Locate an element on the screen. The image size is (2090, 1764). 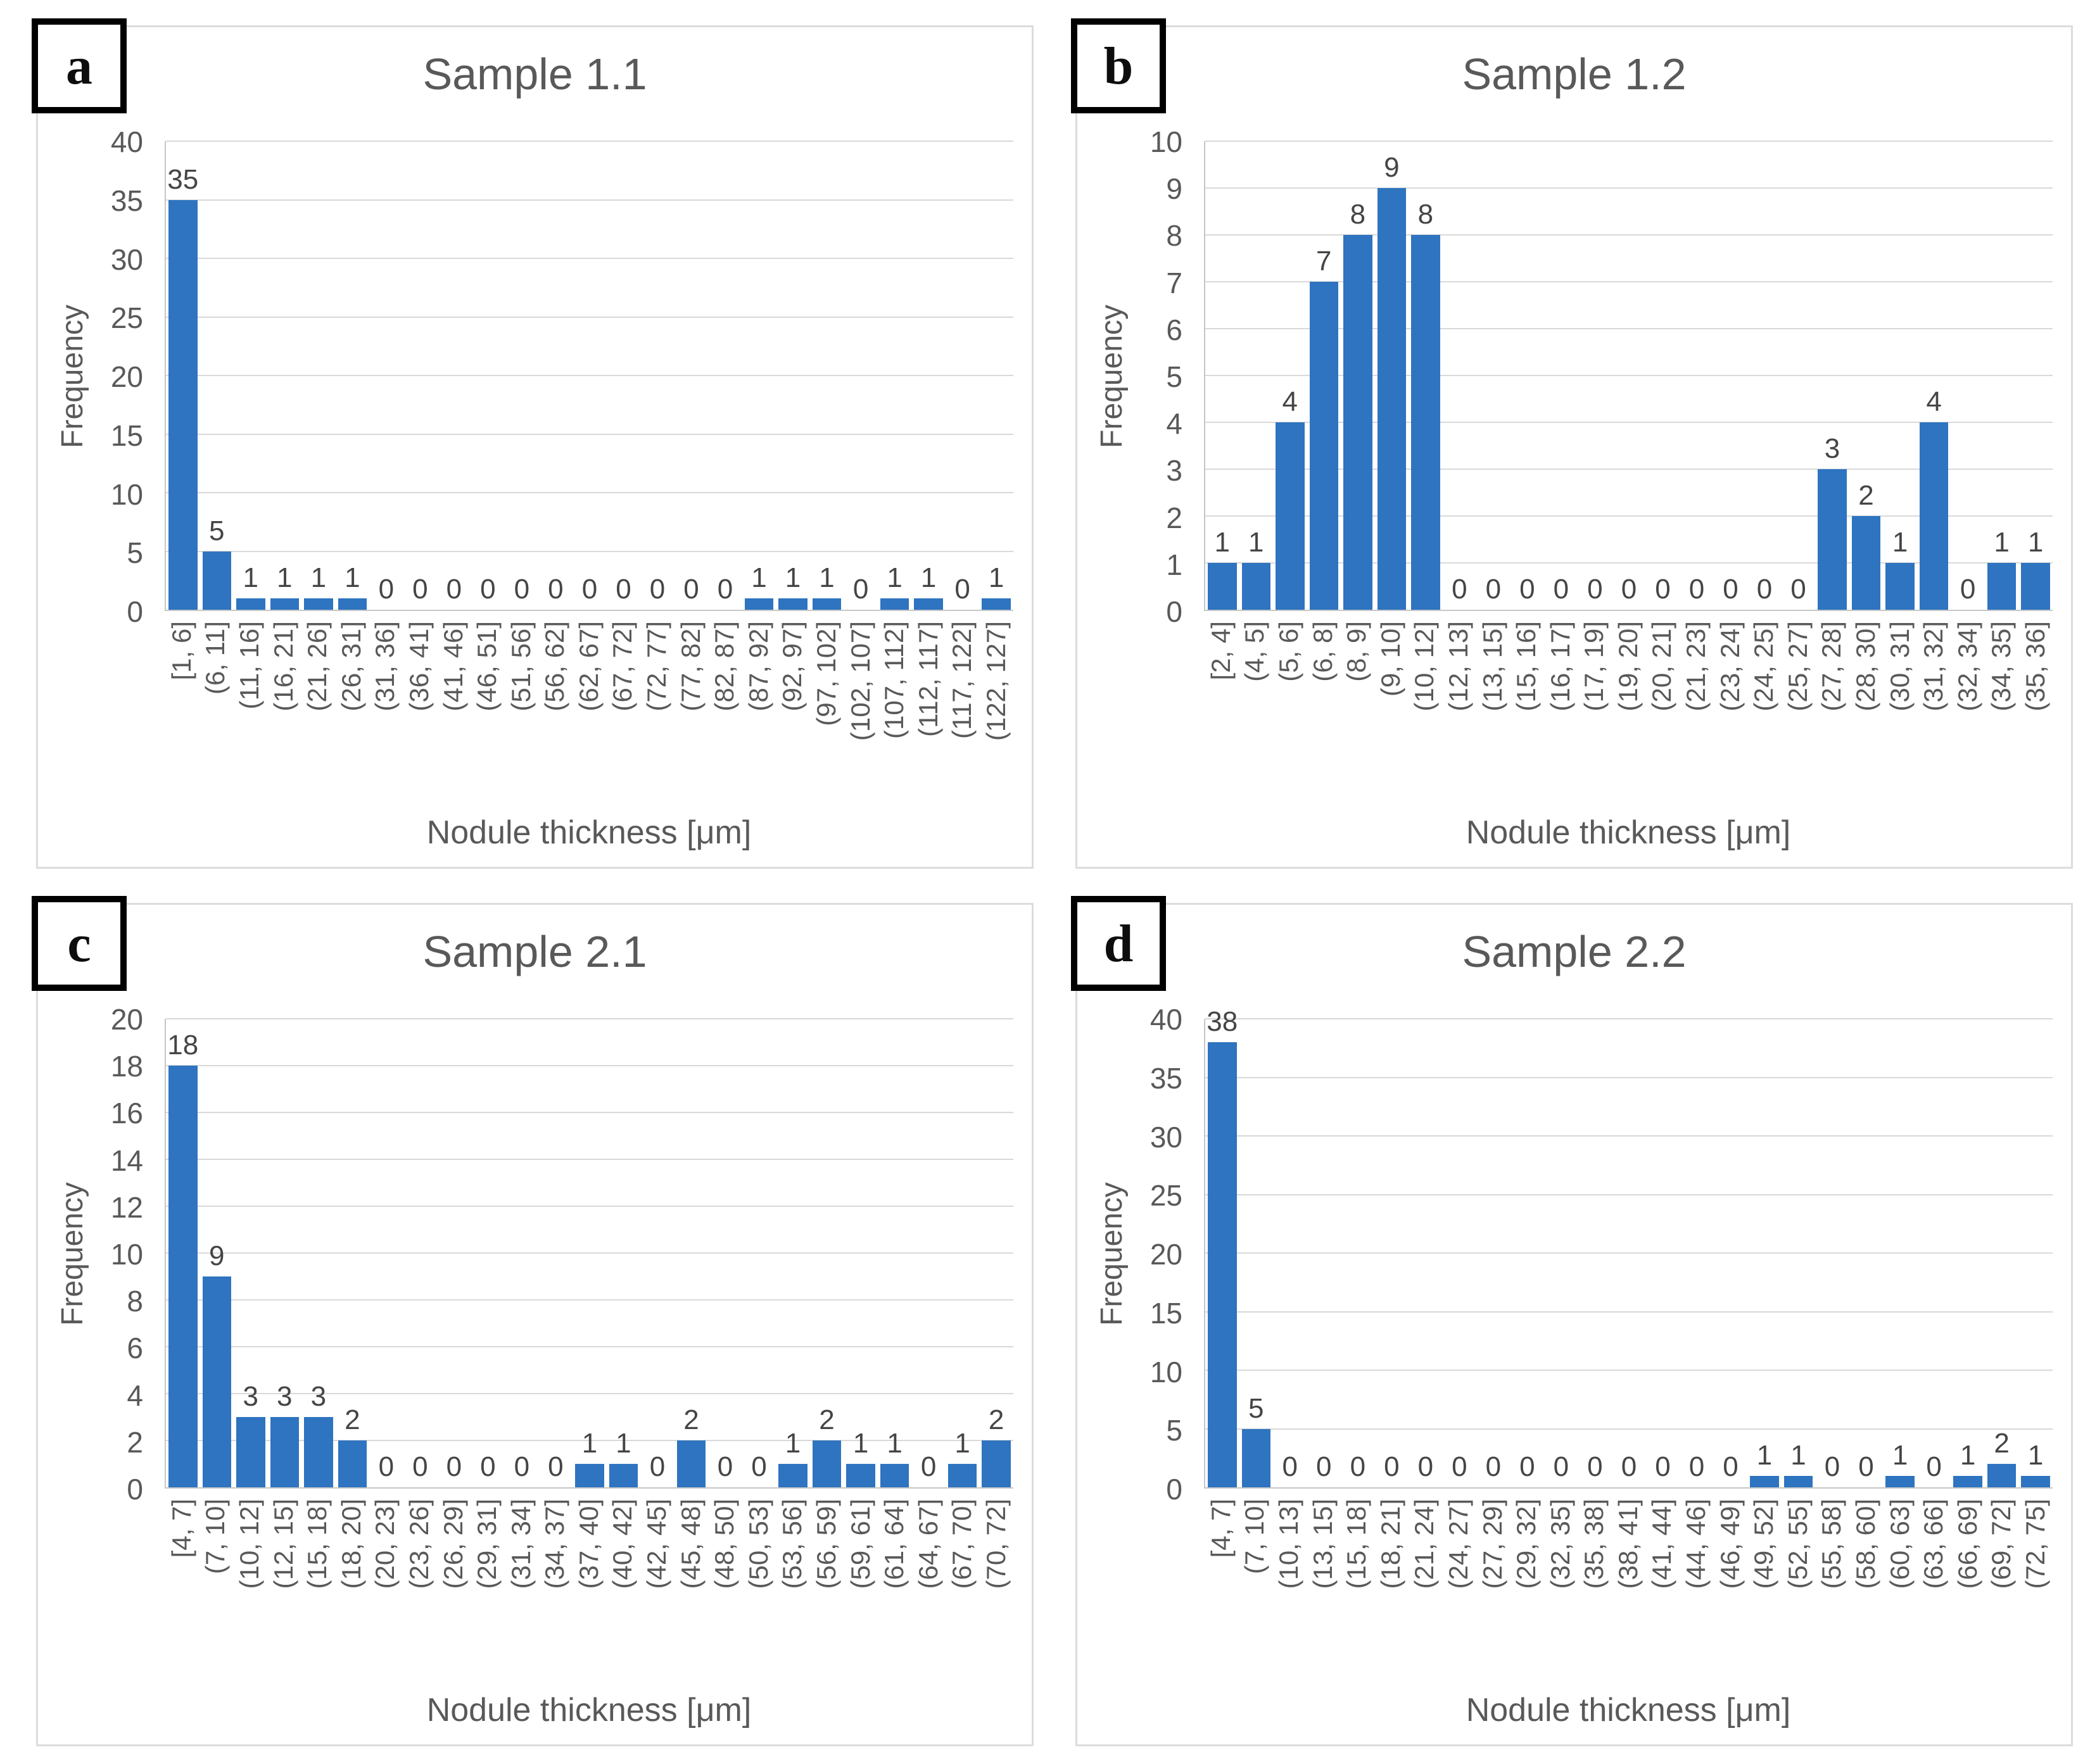
y-tick-label: 20 is located at coordinates (126, 376).